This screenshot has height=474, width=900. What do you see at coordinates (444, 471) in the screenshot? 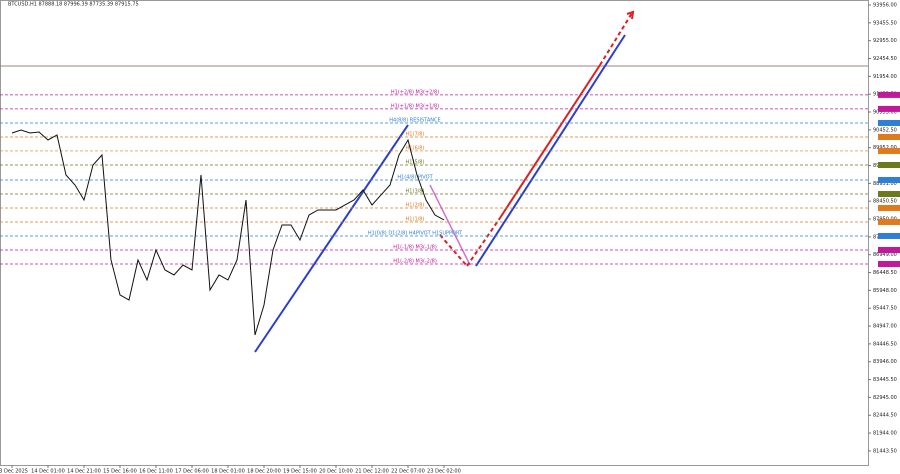
I see `x-tick-label: 23 Dec 02:00` at bounding box center [444, 471].